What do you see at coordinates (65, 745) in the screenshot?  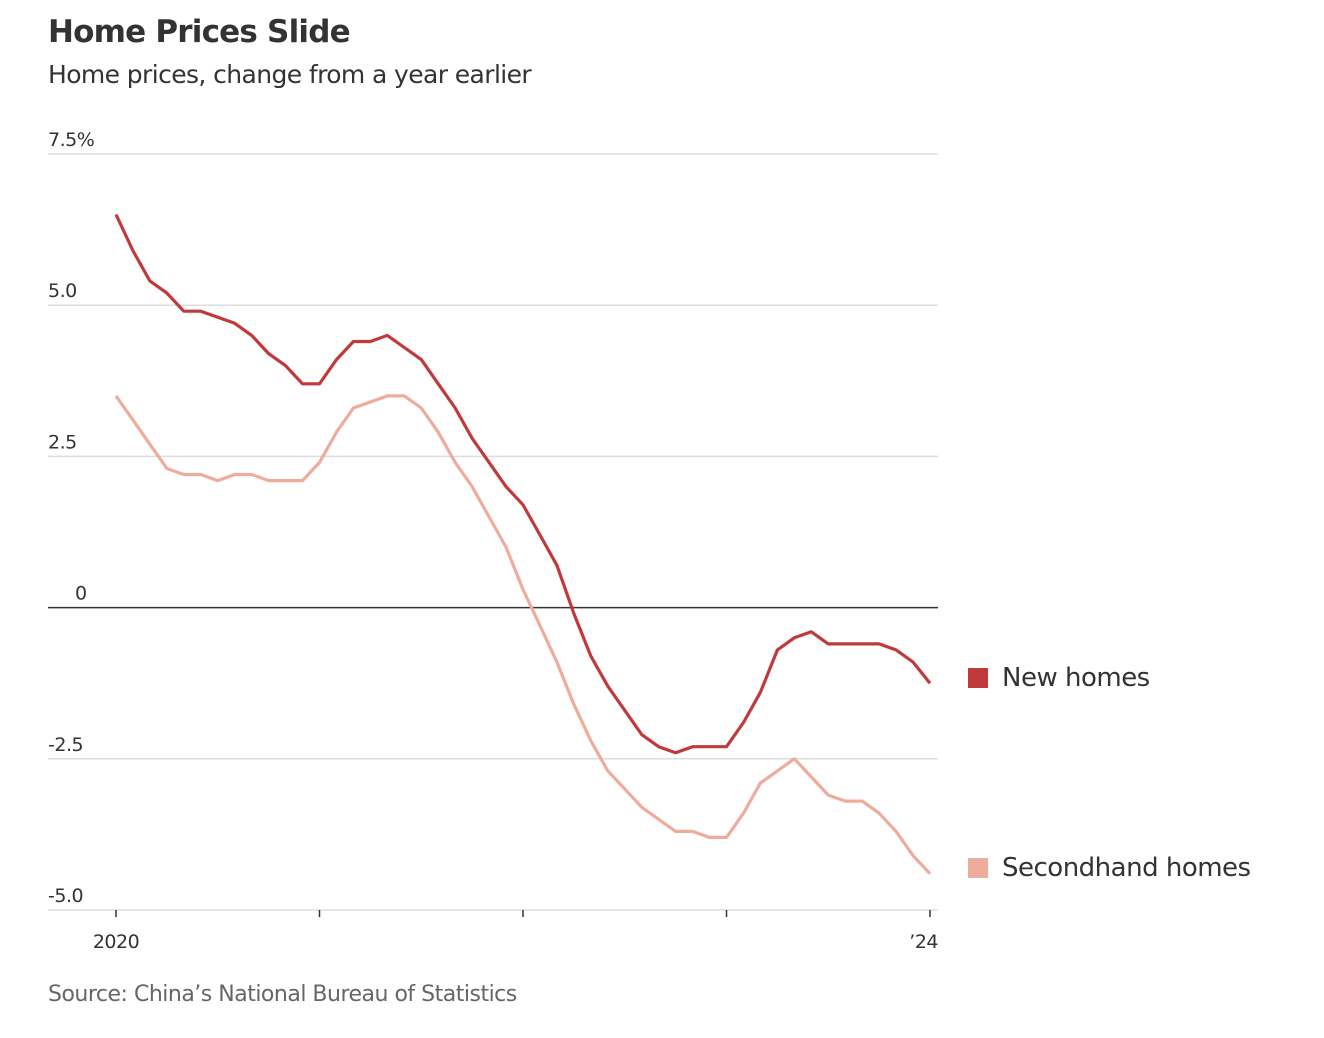 I see `y-tick-label: -2.5` at bounding box center [65, 745].